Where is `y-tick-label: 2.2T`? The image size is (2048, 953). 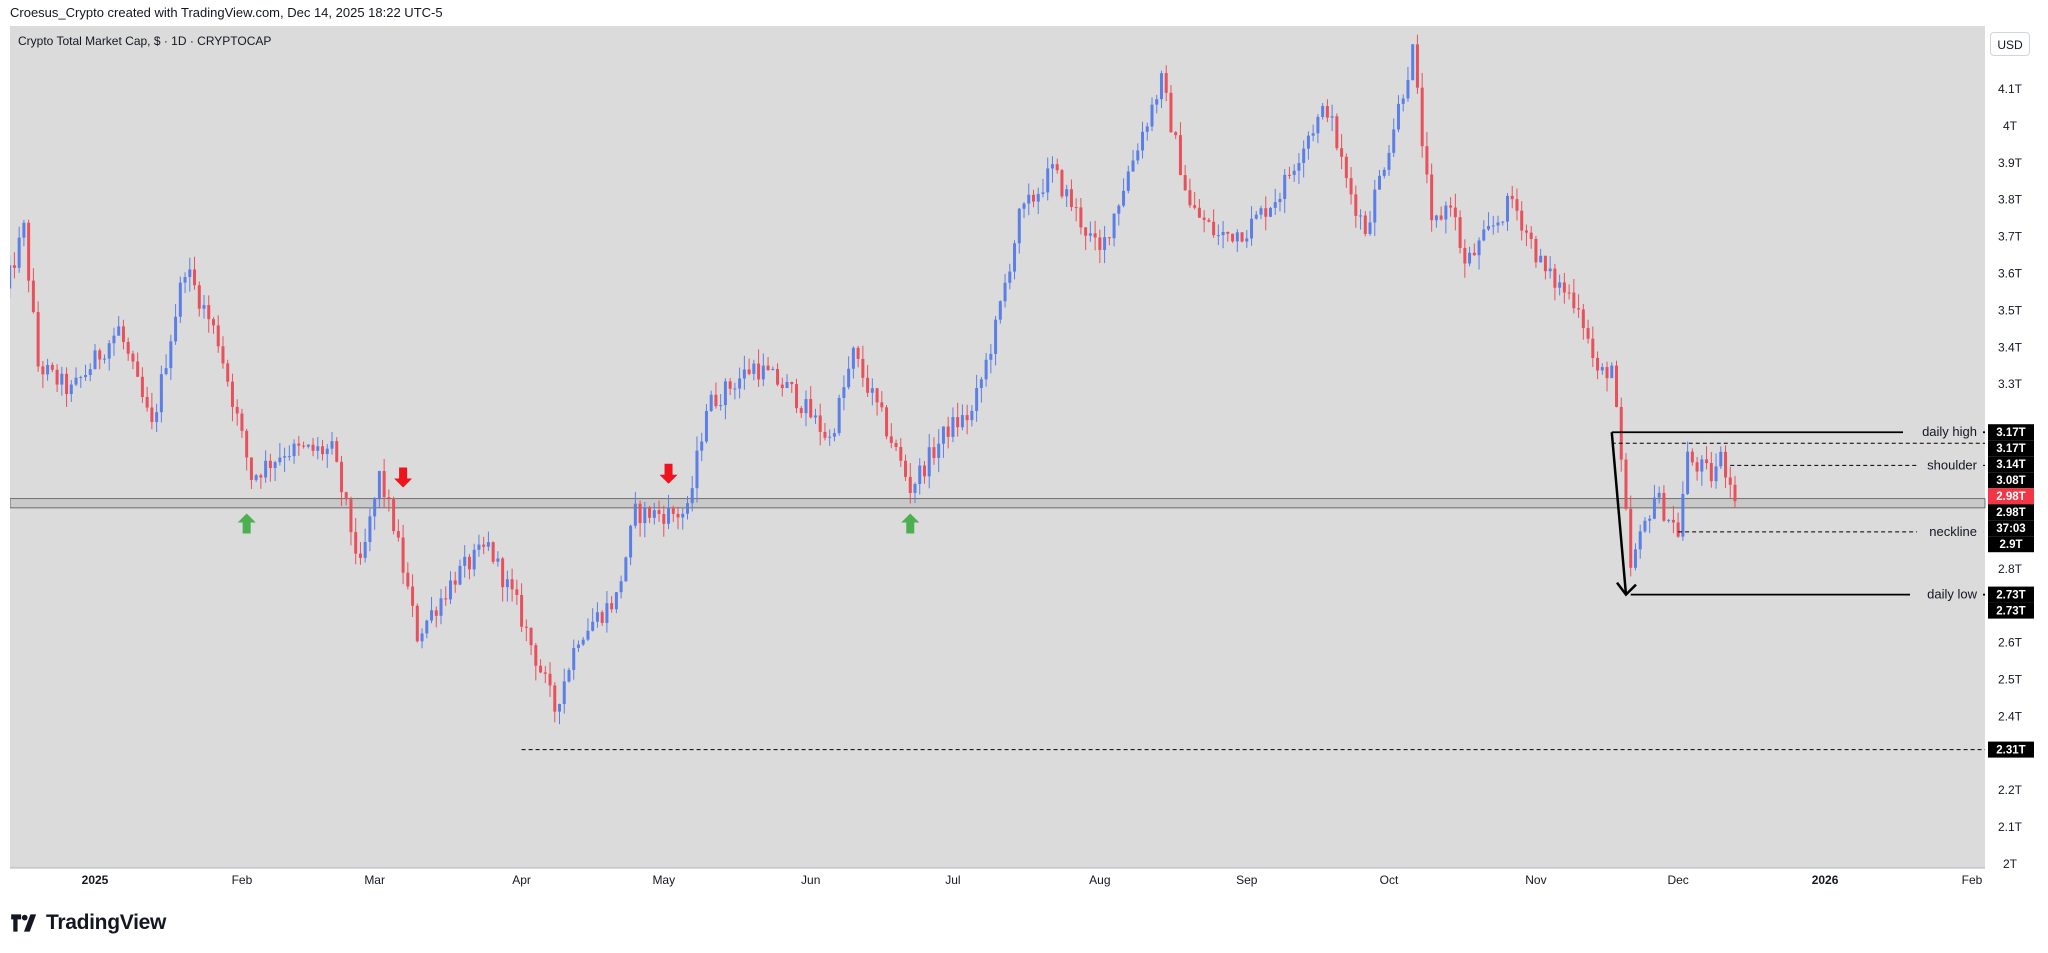
y-tick-label: 2.2T is located at coordinates (2010, 790).